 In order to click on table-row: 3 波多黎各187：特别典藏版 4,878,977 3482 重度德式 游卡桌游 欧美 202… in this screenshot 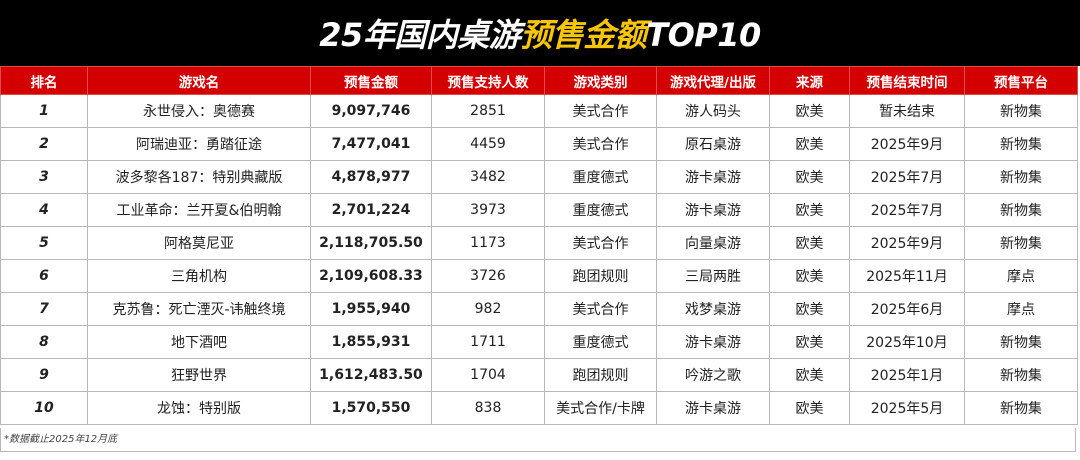, I will do `click(539, 177)`.